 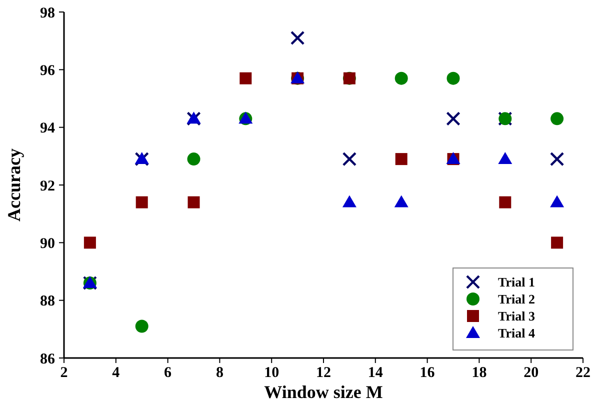 What do you see at coordinates (323, 373) in the screenshot?
I see `x-tick-label: 12` at bounding box center [323, 373].